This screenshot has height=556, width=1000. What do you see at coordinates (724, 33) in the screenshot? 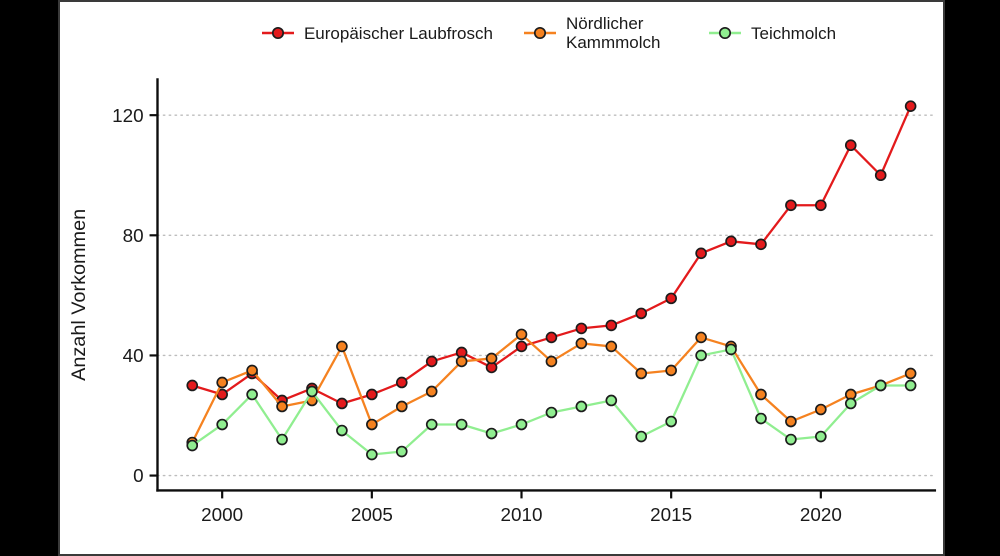
I see `legend-key-green` at bounding box center [724, 33].